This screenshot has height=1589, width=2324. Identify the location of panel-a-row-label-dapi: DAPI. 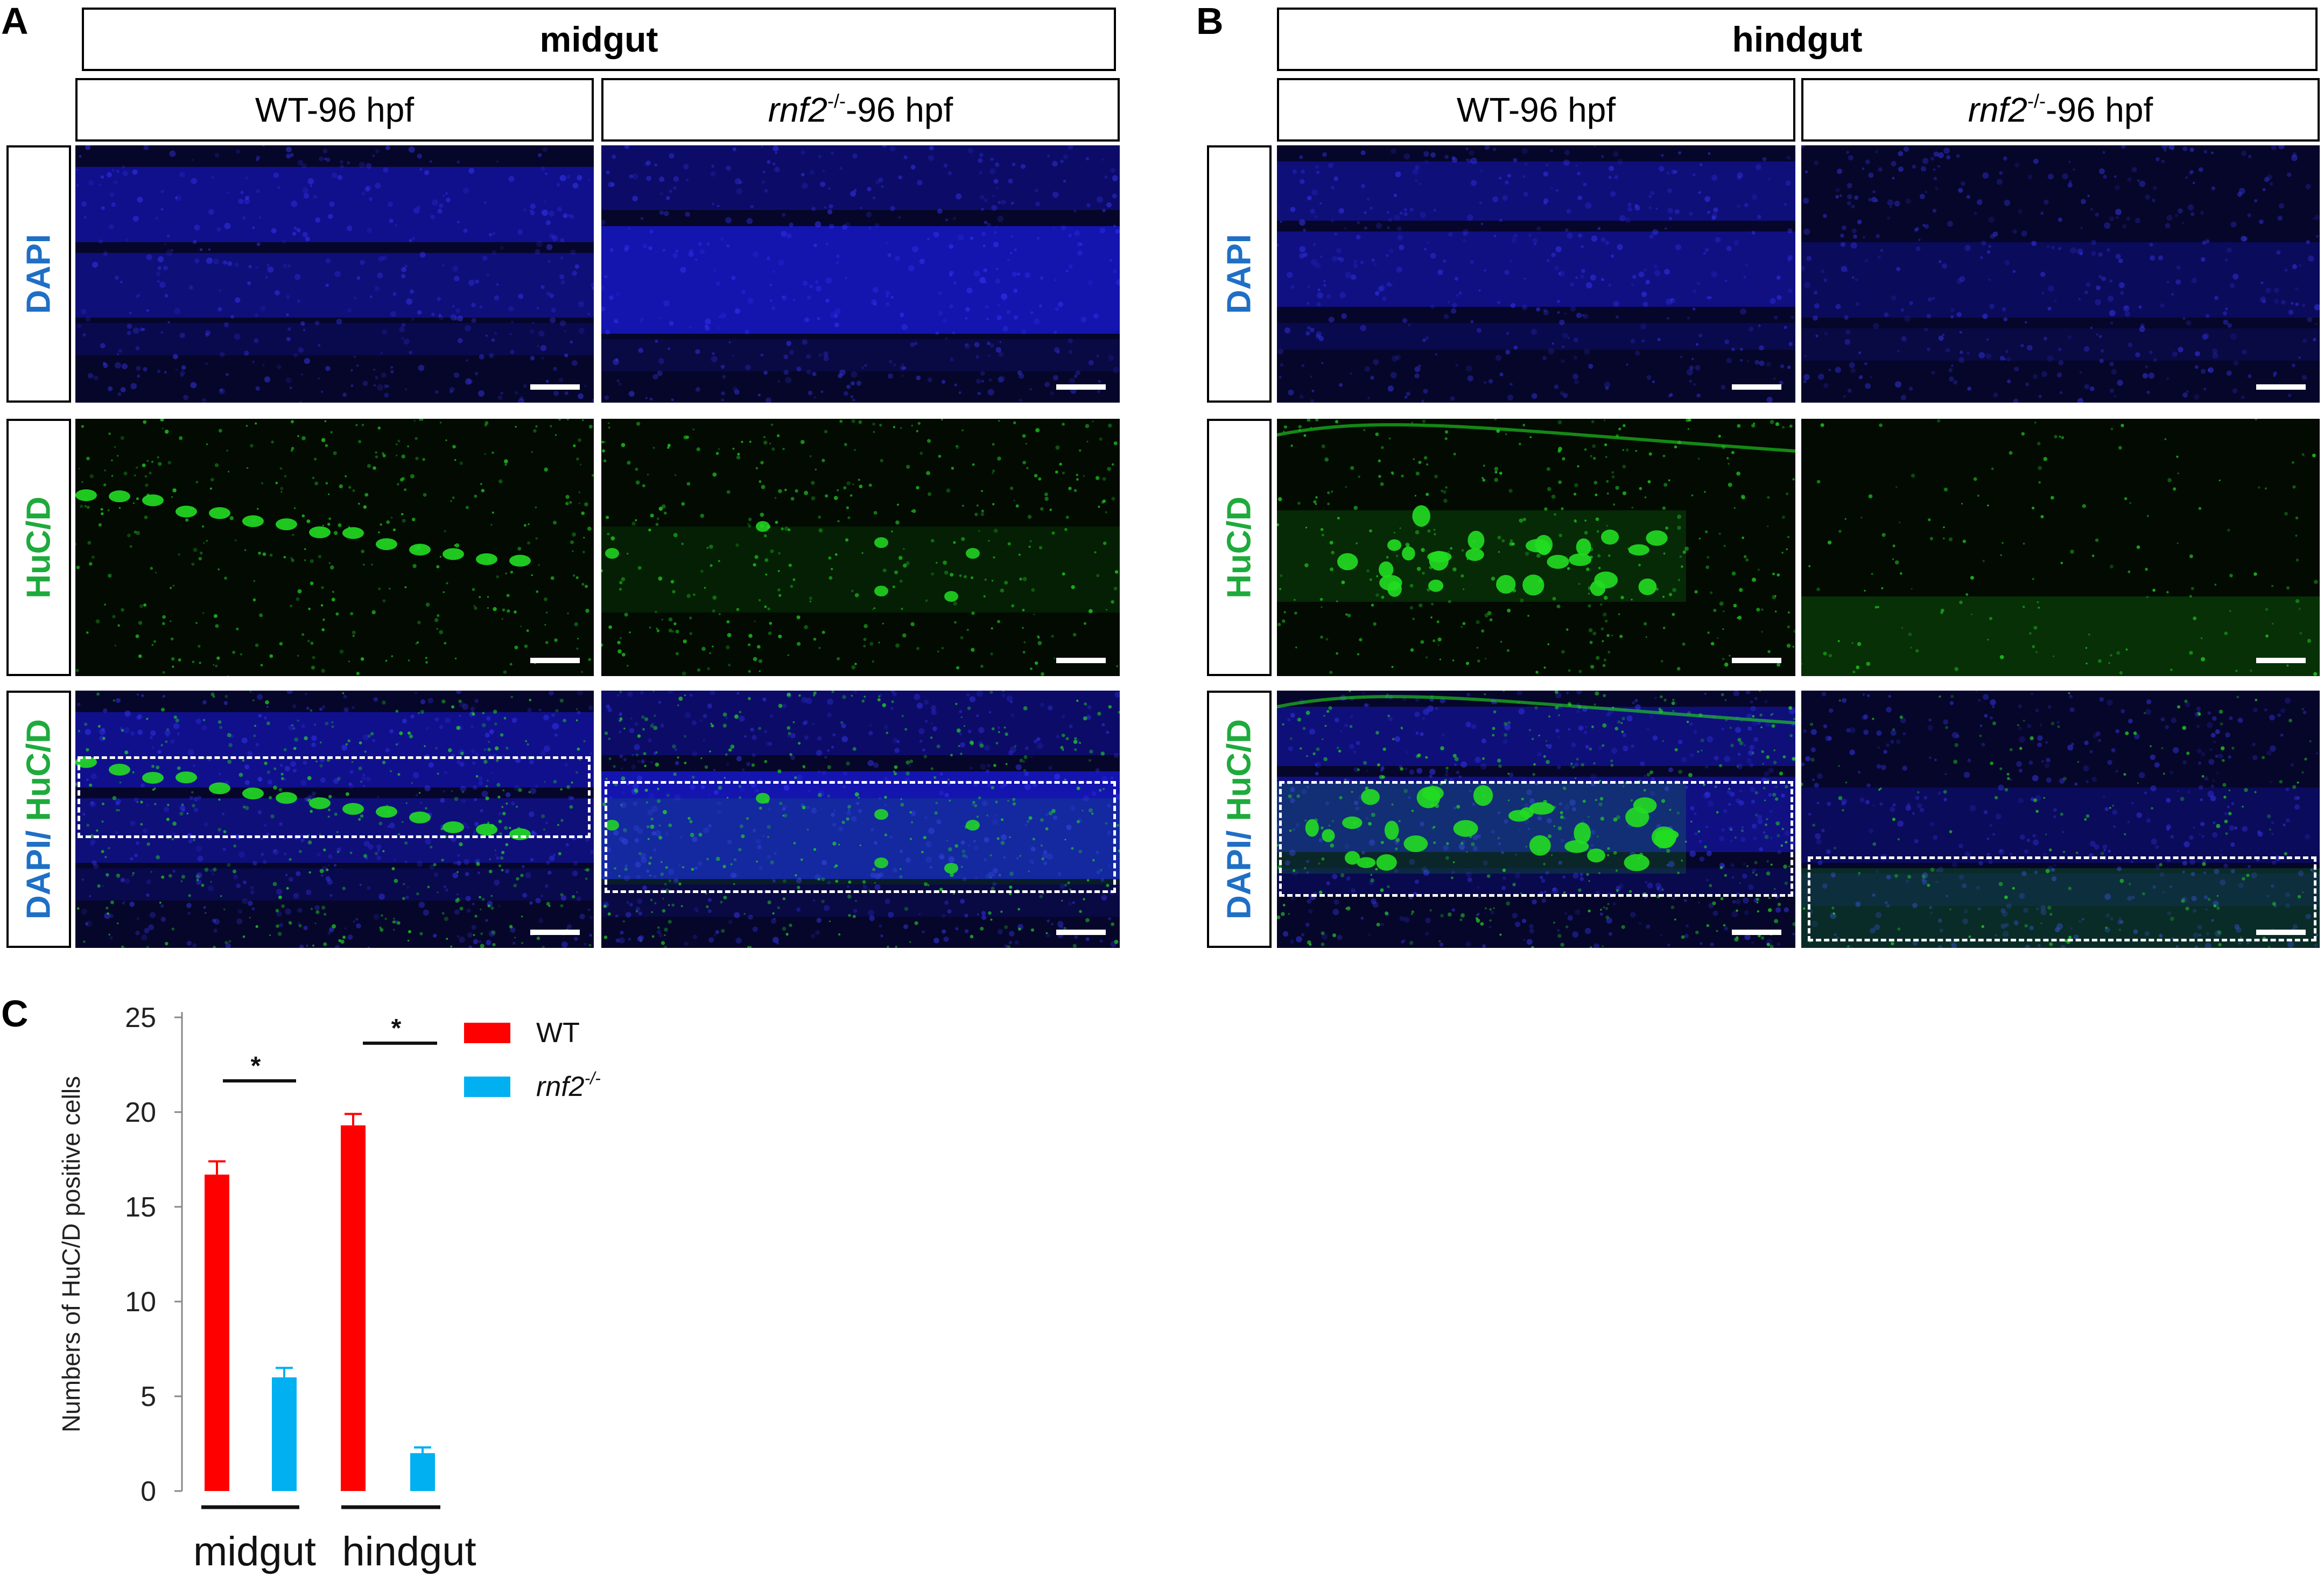
(38, 274).